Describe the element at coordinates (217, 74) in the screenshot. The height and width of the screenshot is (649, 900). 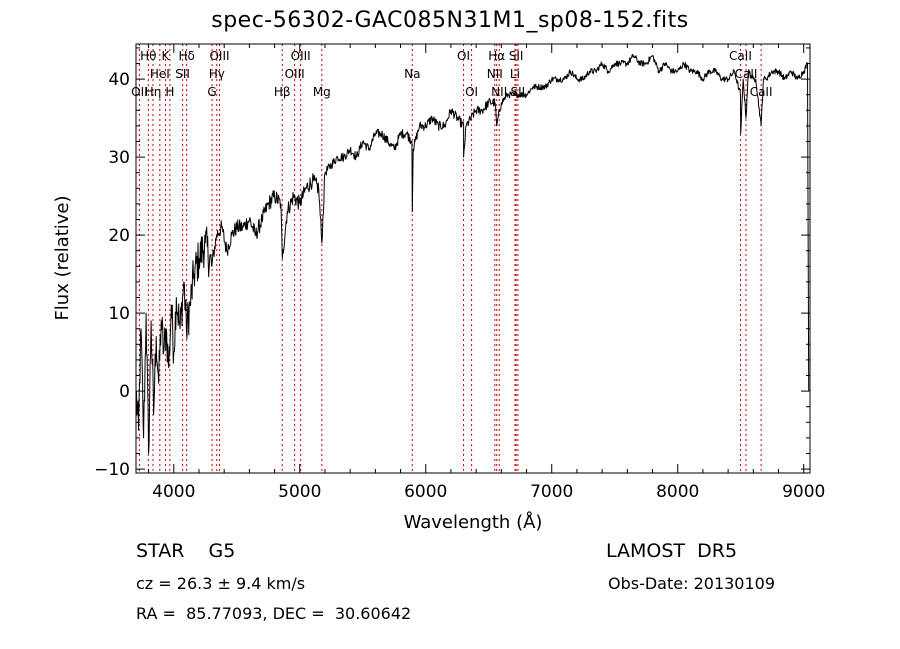
I see `line-marker-label-9: Hγ` at that location.